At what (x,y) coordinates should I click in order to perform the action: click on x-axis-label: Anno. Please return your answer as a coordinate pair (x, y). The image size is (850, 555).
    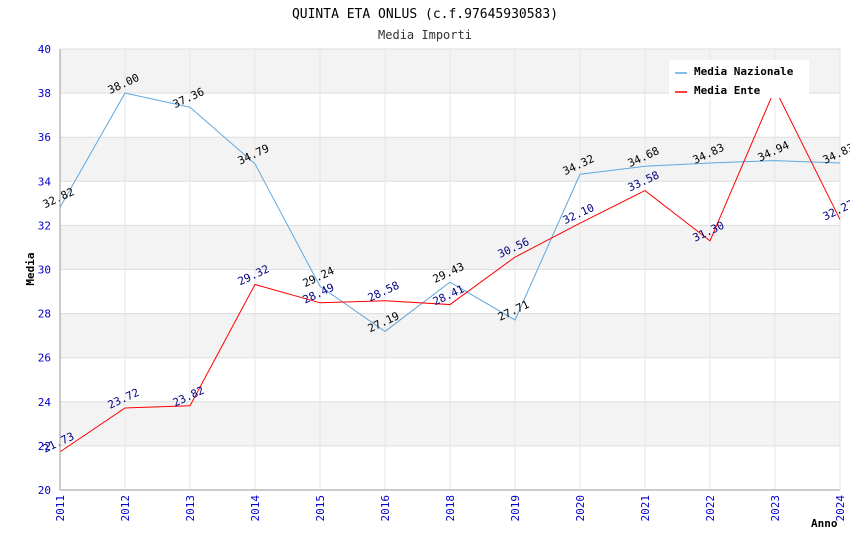
    Looking at the image, I should click on (824, 523).